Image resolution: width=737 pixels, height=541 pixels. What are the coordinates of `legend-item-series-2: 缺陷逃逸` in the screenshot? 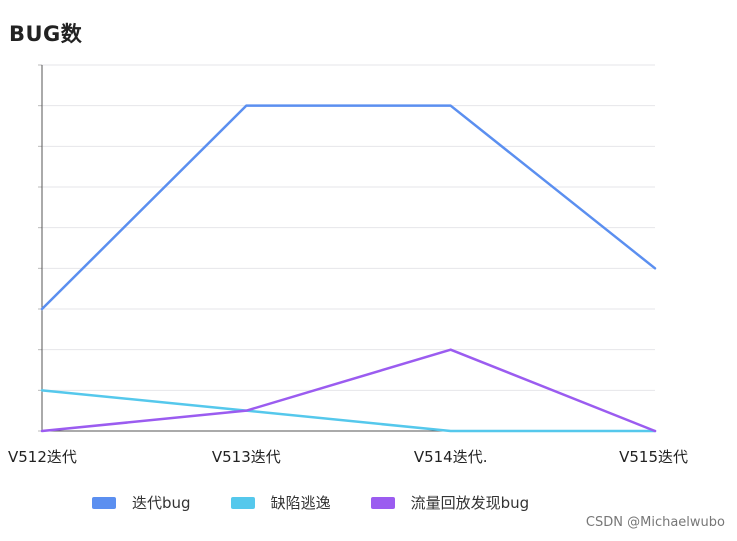 It's located at (280, 502).